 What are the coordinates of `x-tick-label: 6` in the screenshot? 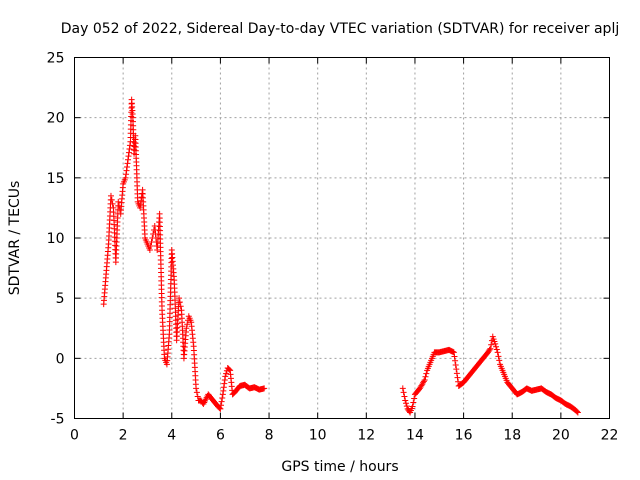 It's located at (220, 436).